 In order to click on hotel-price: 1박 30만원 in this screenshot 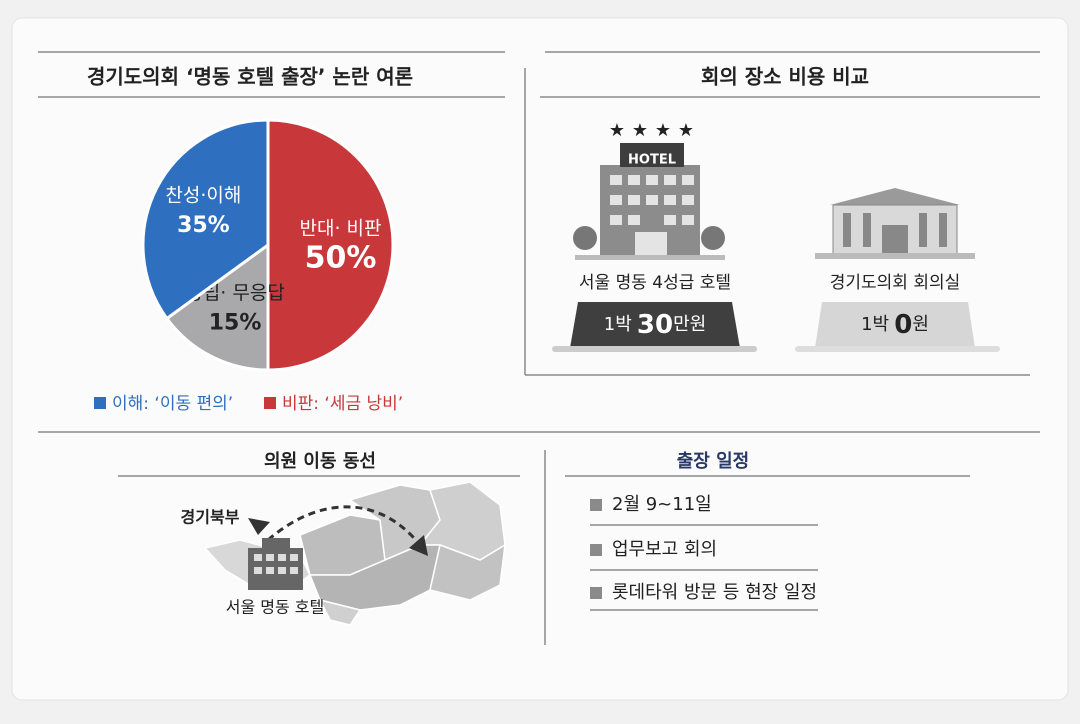, I will do `click(655, 325)`.